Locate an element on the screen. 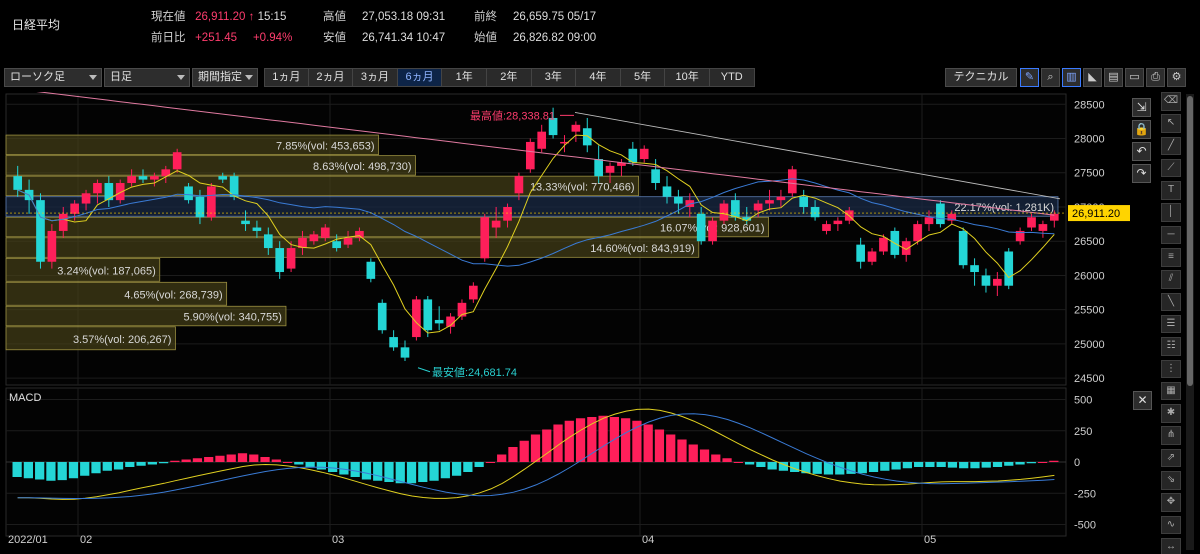 The image size is (1200, 554). ray-icon: ⟋ is located at coordinates (1171, 168).